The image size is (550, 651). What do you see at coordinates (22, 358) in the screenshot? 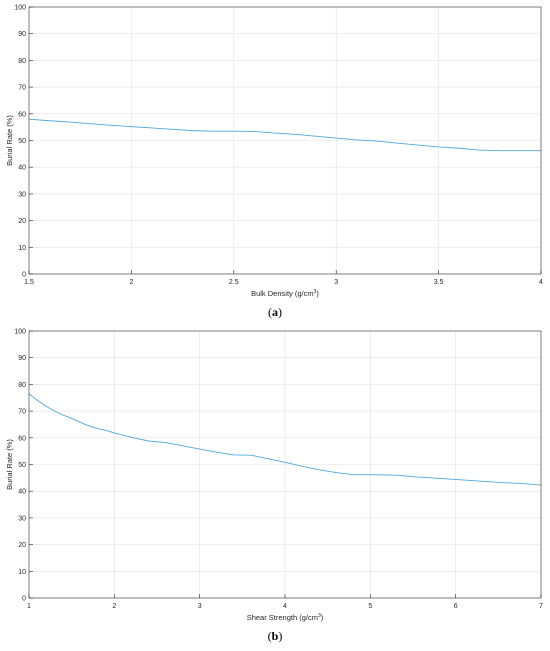
I see `y-tick-label-b: 90` at bounding box center [22, 358].